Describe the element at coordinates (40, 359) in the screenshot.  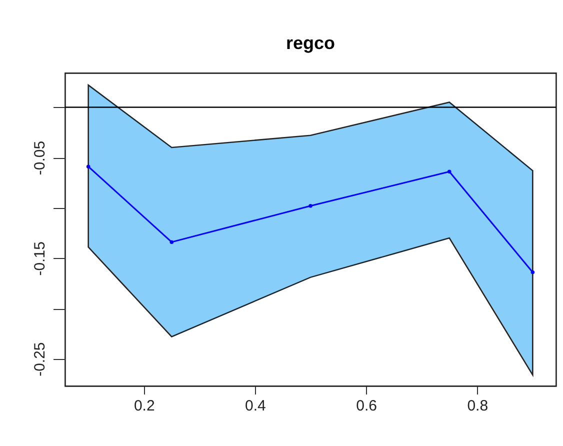
I see `y-tick-label: -0.25` at that location.